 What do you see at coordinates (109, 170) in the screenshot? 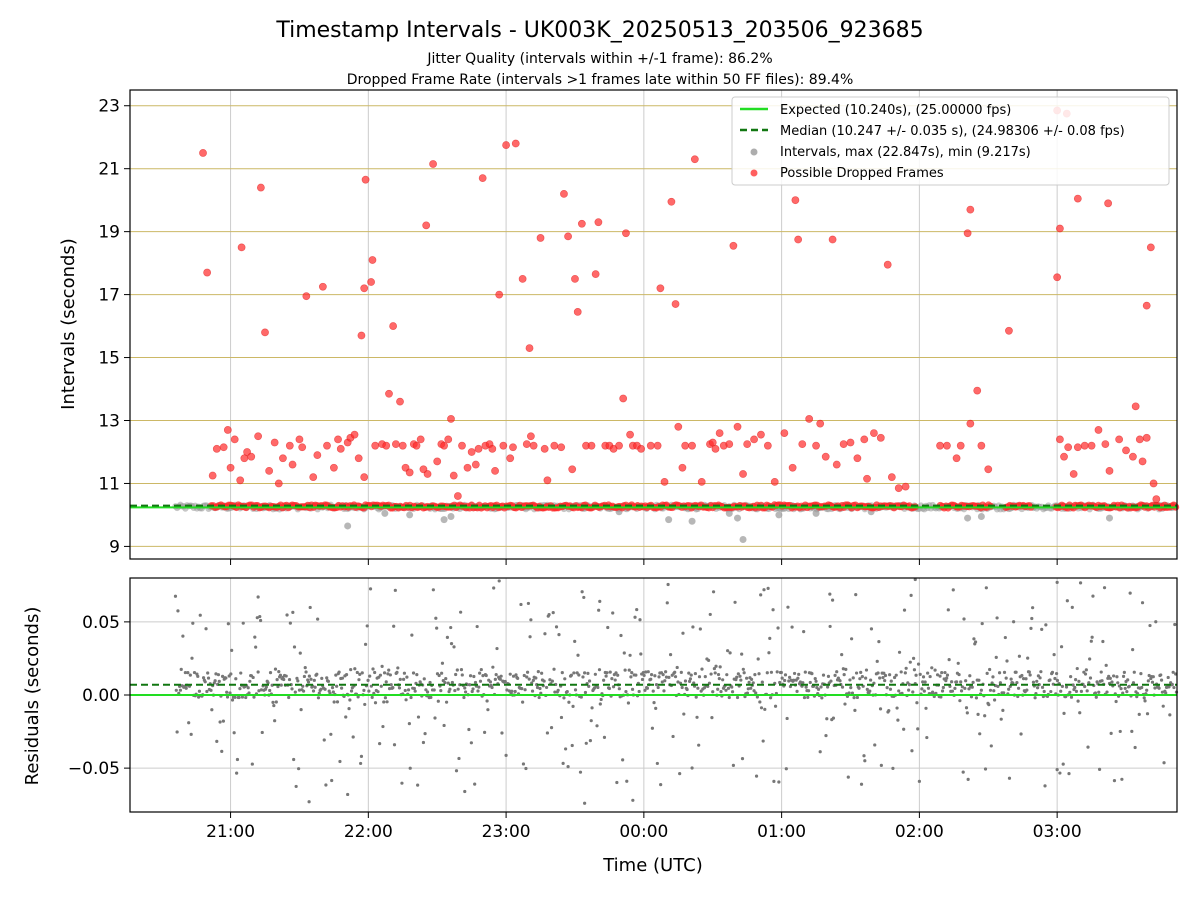
I see `interval-y-tick-label: 21` at bounding box center [109, 170].